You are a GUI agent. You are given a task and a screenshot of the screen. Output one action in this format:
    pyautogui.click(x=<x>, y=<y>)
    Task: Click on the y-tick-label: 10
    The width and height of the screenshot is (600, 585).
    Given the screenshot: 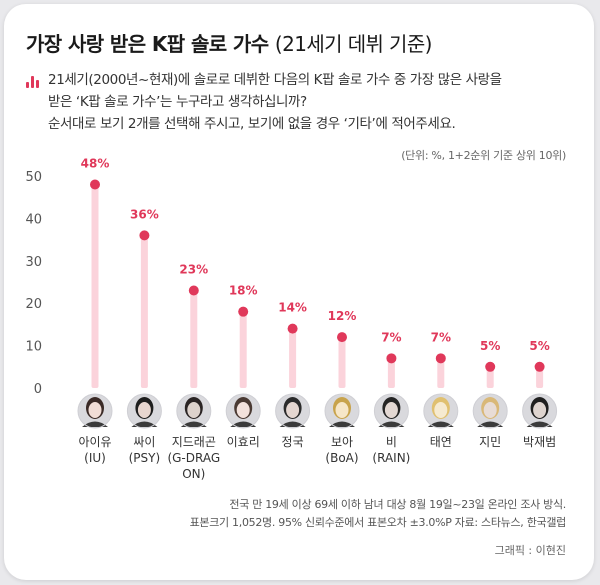 What is the action you would take?
    pyautogui.click(x=33, y=347)
    